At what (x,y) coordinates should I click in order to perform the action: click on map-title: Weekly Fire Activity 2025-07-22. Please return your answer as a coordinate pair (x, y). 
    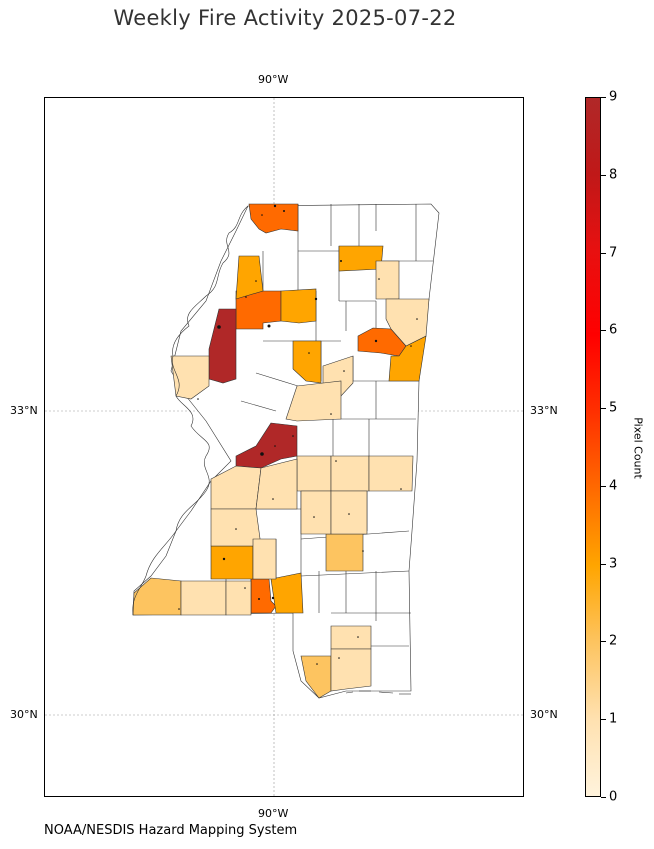
    Looking at the image, I should click on (285, 18).